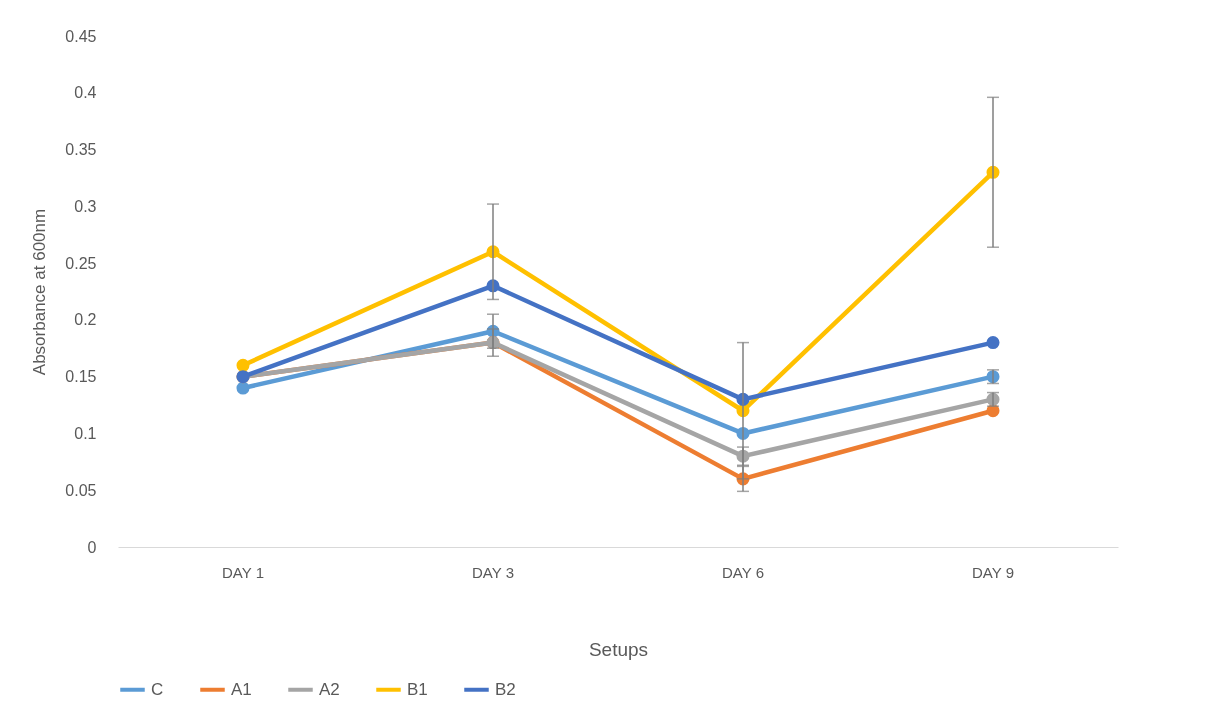 This screenshot has height=723, width=1219. I want to click on legend-label: A1, so click(241, 689).